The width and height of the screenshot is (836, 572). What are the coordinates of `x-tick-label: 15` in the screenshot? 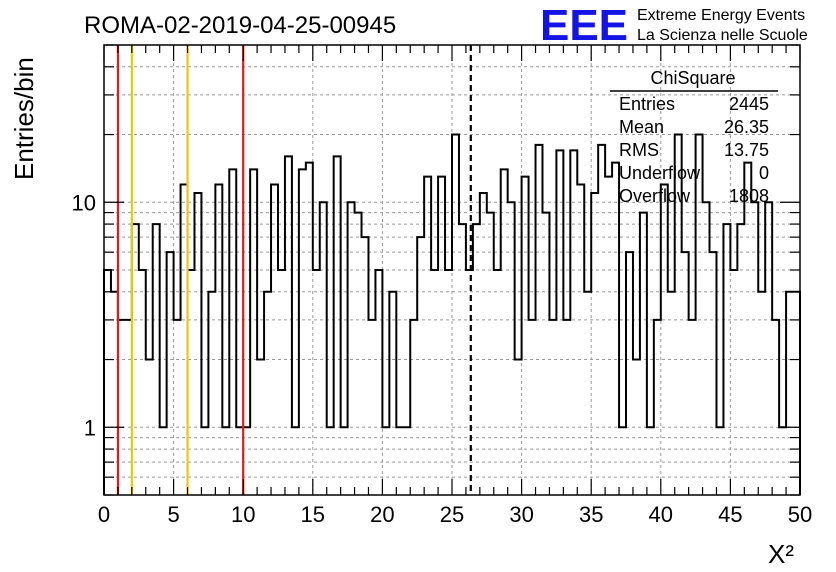 It's located at (313, 514).